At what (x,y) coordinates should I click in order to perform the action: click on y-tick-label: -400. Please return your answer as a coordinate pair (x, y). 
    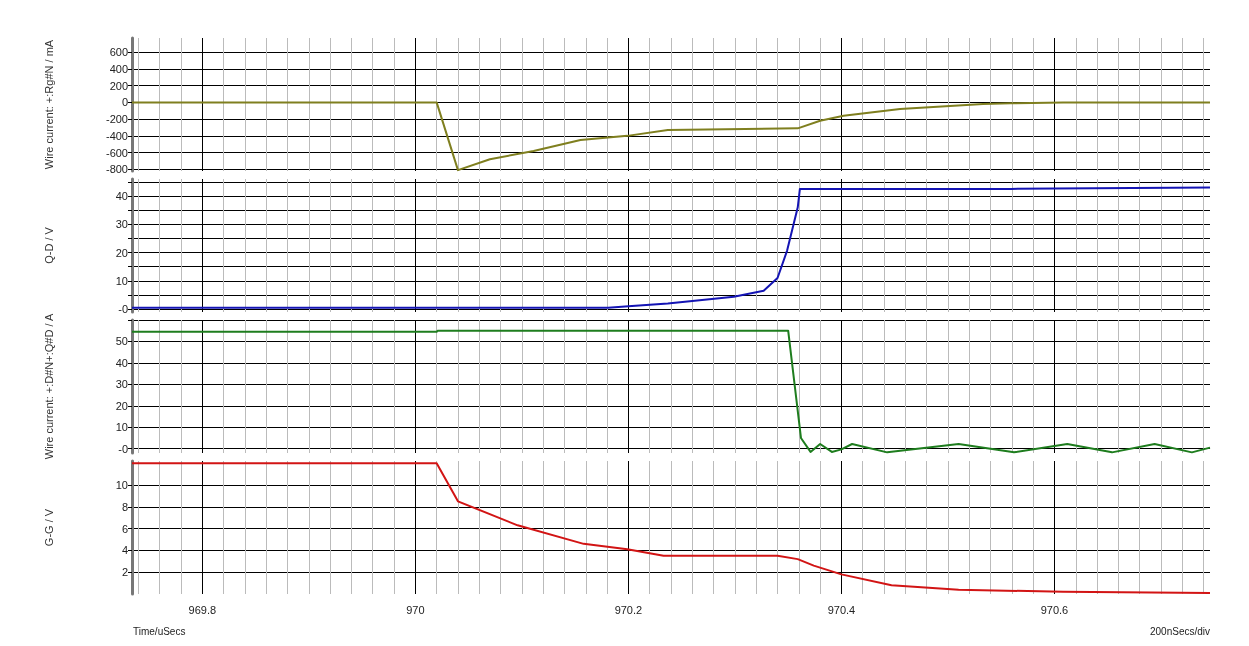
    Looking at the image, I should click on (116, 135).